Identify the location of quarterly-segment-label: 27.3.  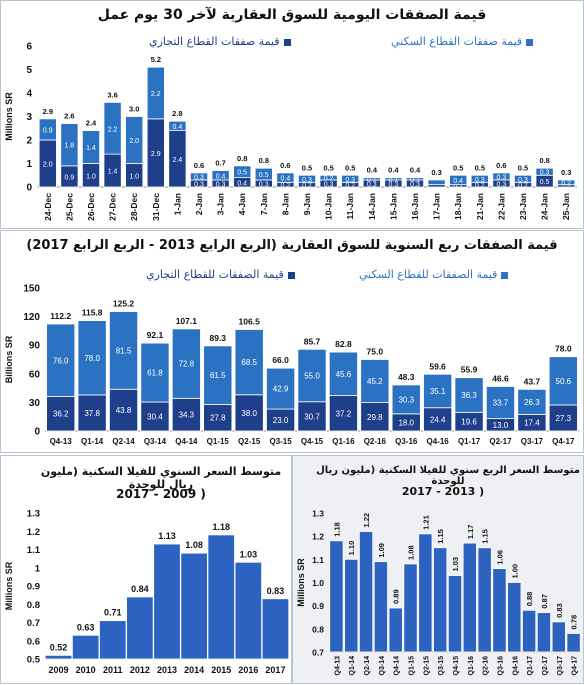
(564, 418).